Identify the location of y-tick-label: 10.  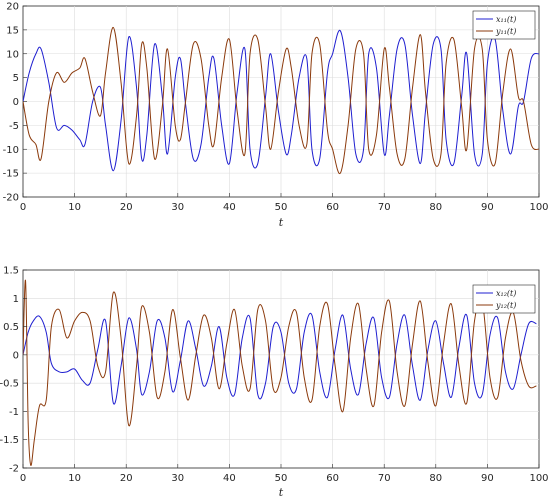
(12, 54).